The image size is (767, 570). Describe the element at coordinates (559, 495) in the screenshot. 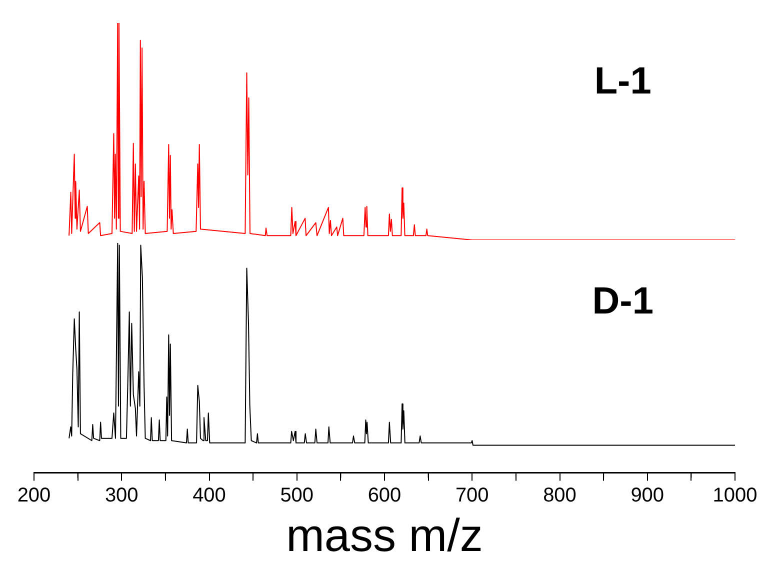

I see `x-tick-label: 800` at that location.